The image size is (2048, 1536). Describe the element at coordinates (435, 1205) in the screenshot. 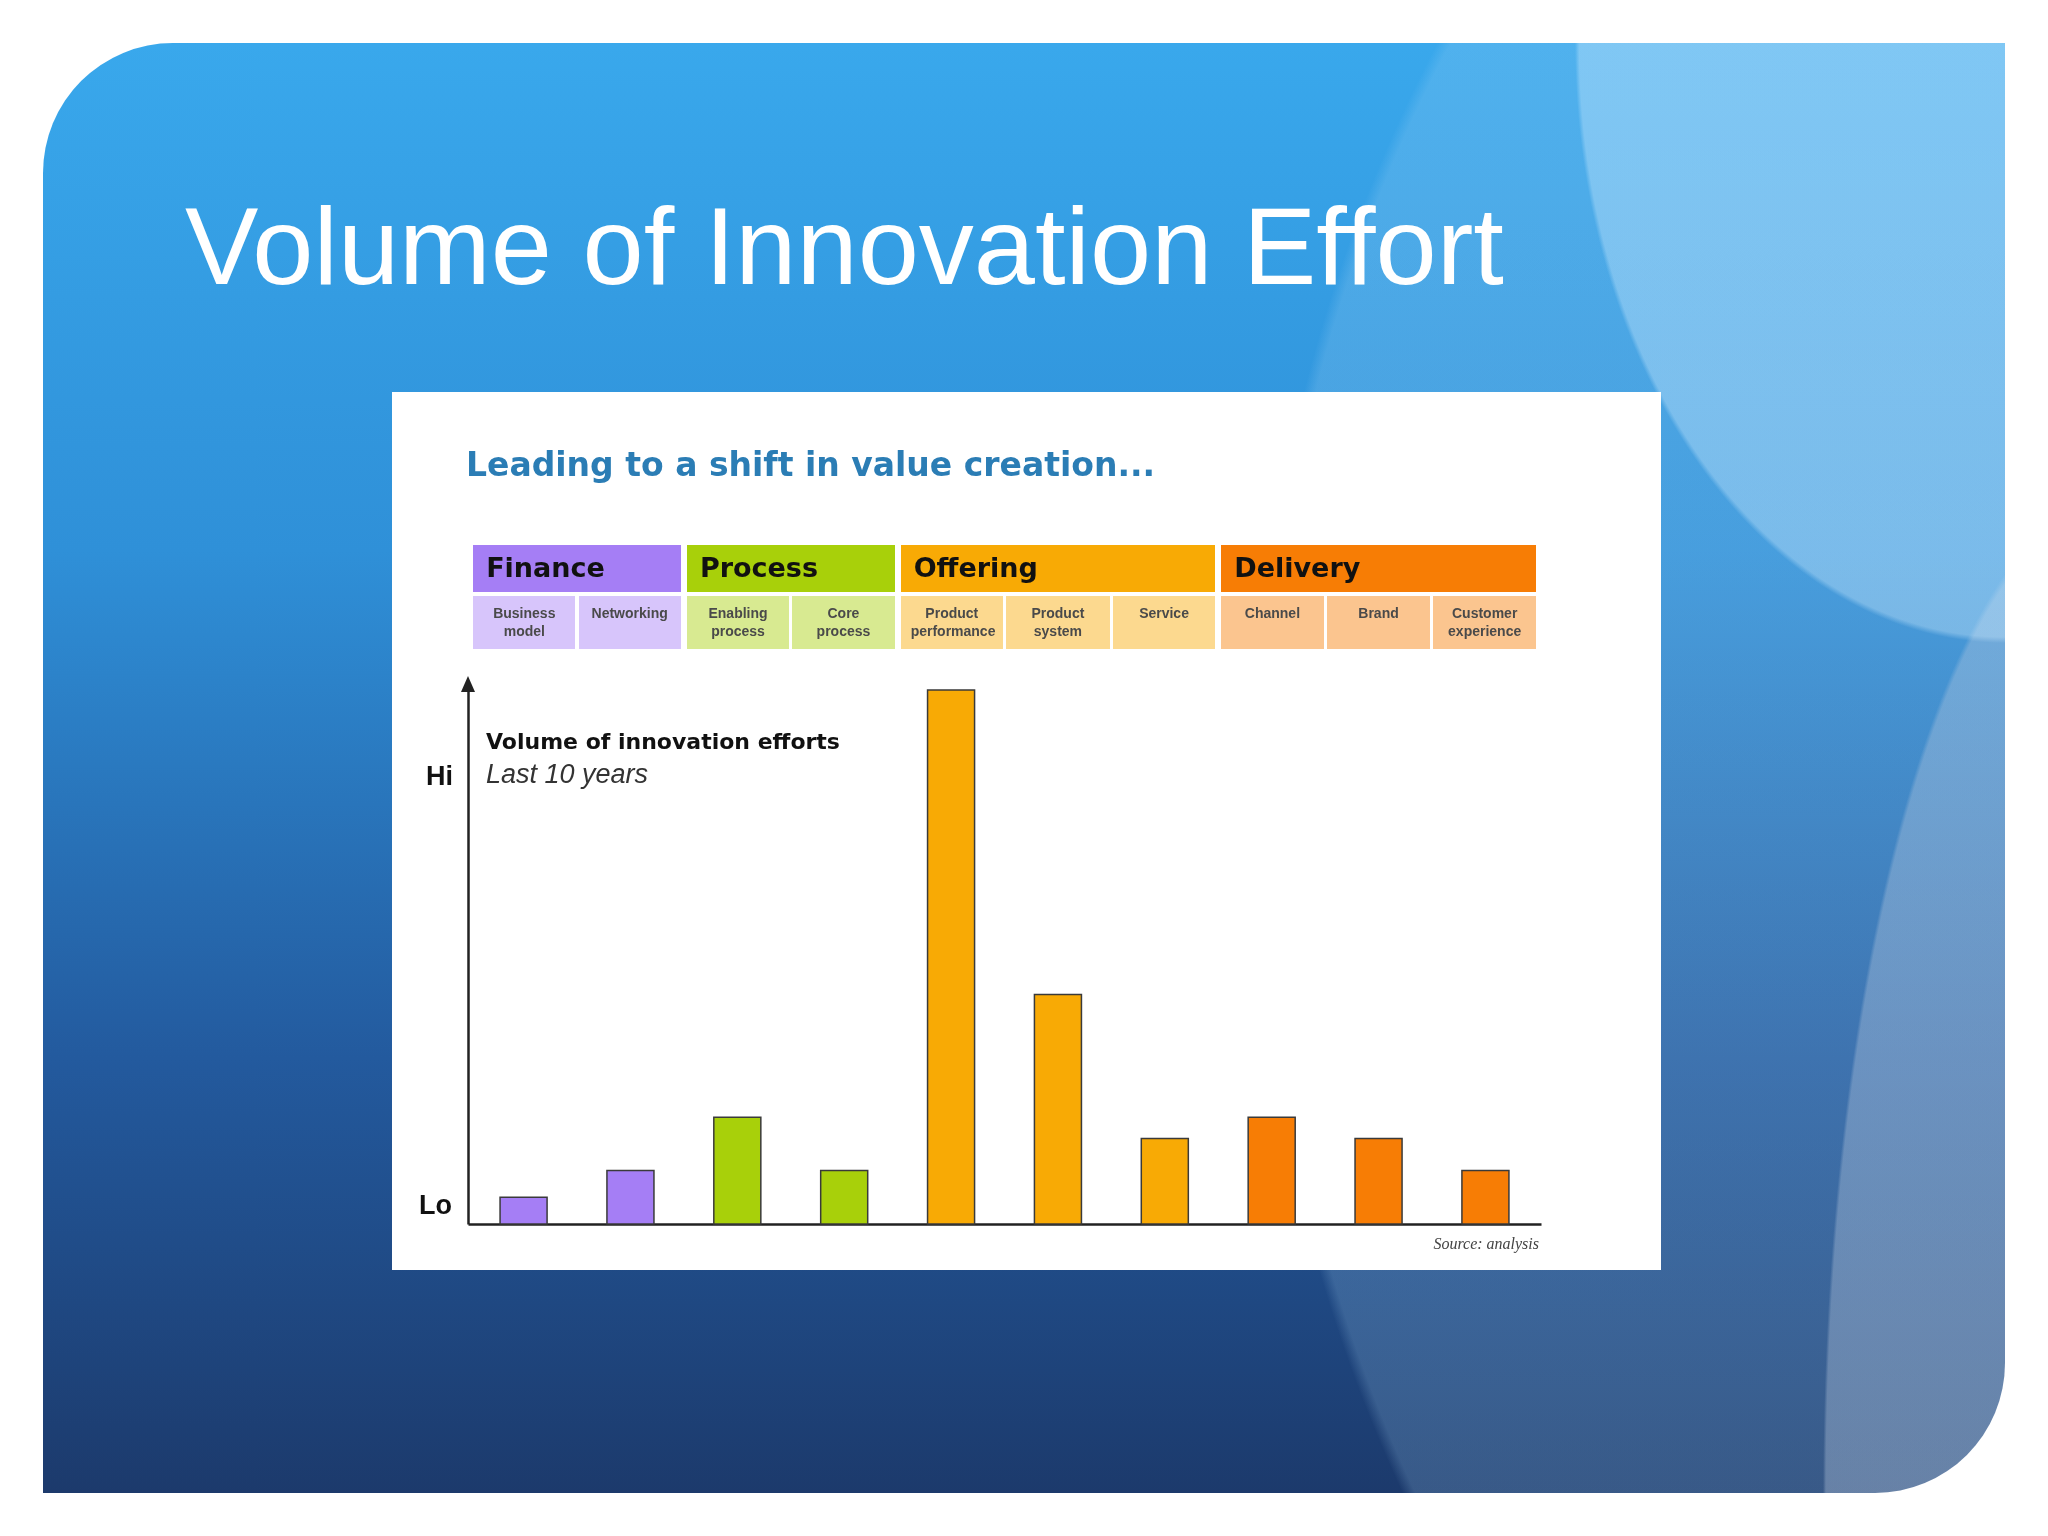

I see `text: Lo` at that location.